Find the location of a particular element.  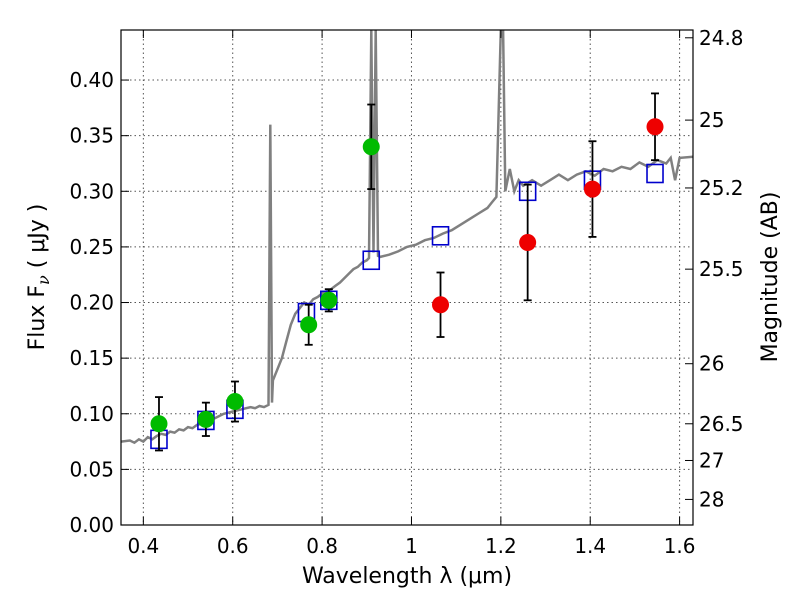

x-tick-label: 1.6 is located at coordinates (680, 546).